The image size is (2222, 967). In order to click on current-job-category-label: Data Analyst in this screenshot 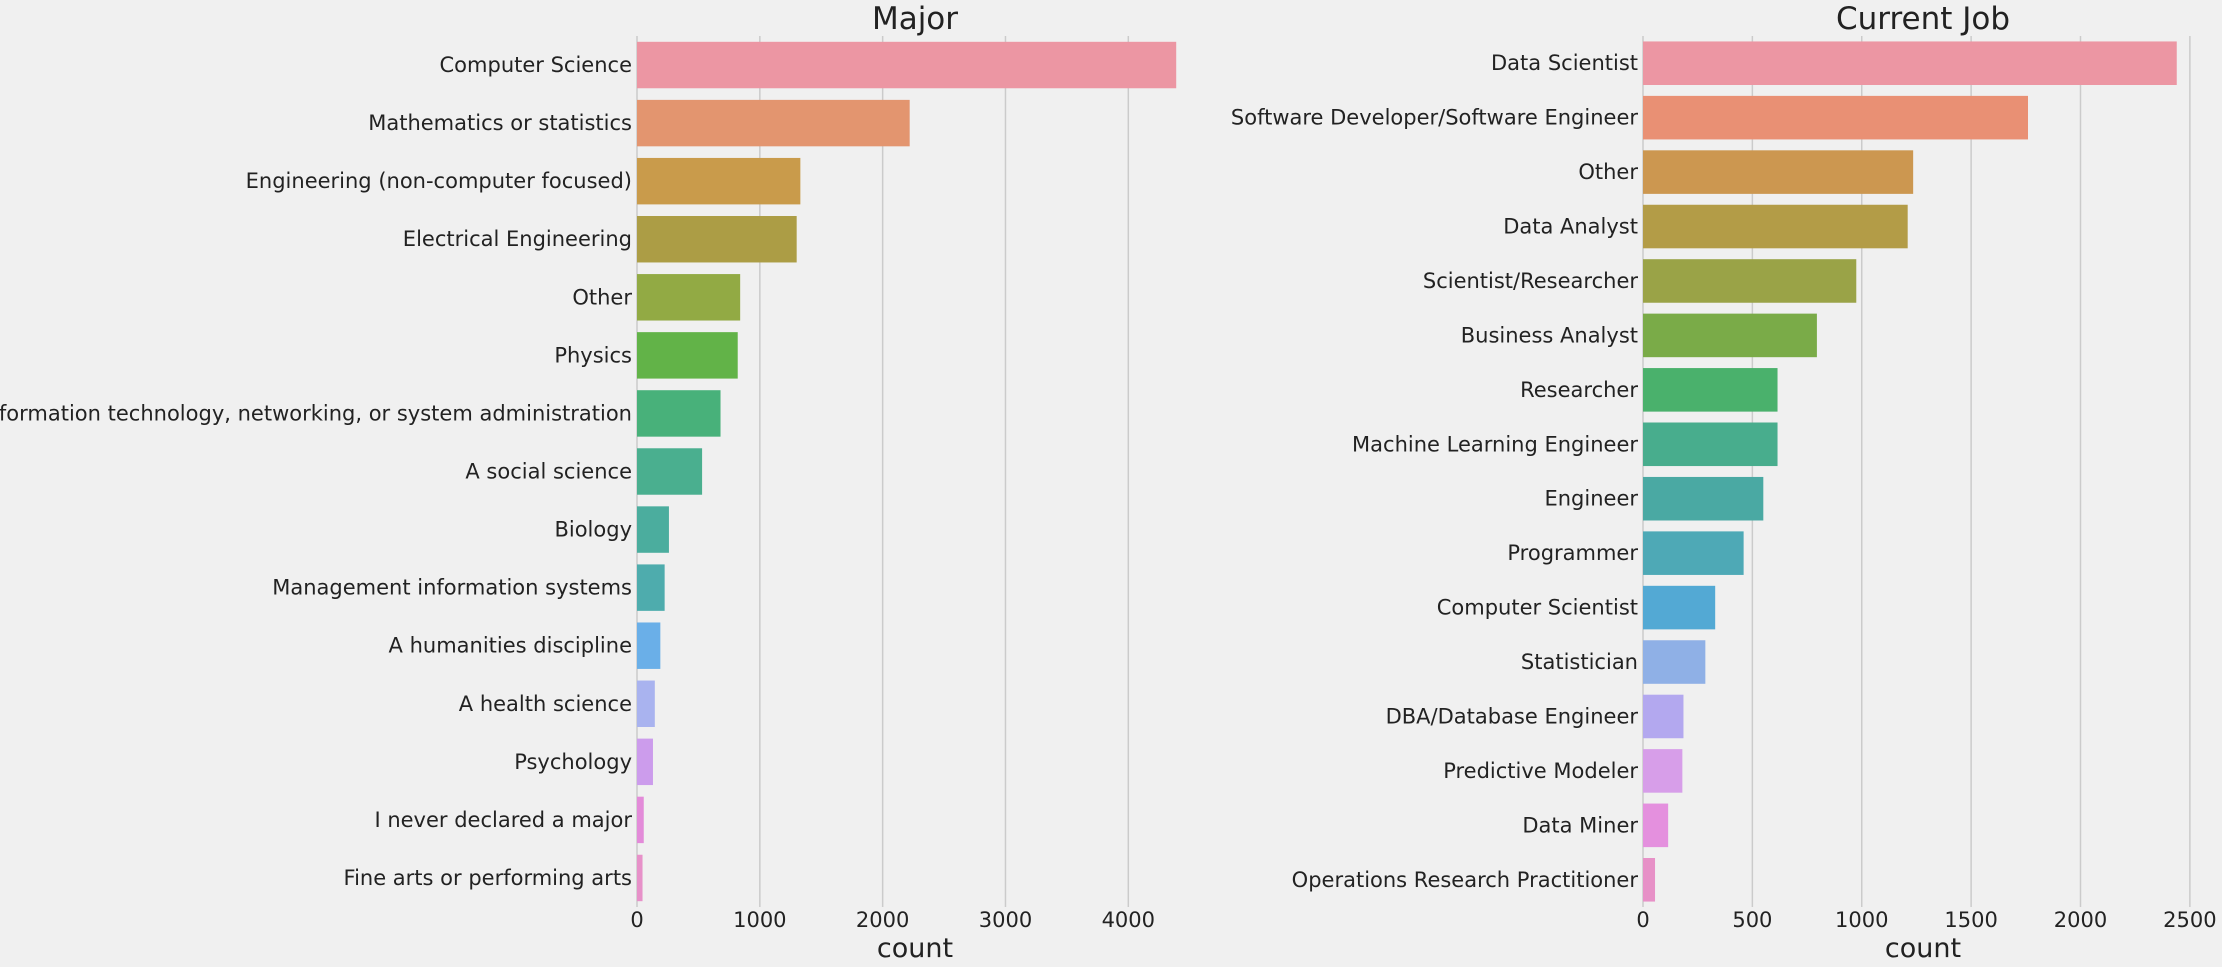, I will do `click(1570, 227)`.